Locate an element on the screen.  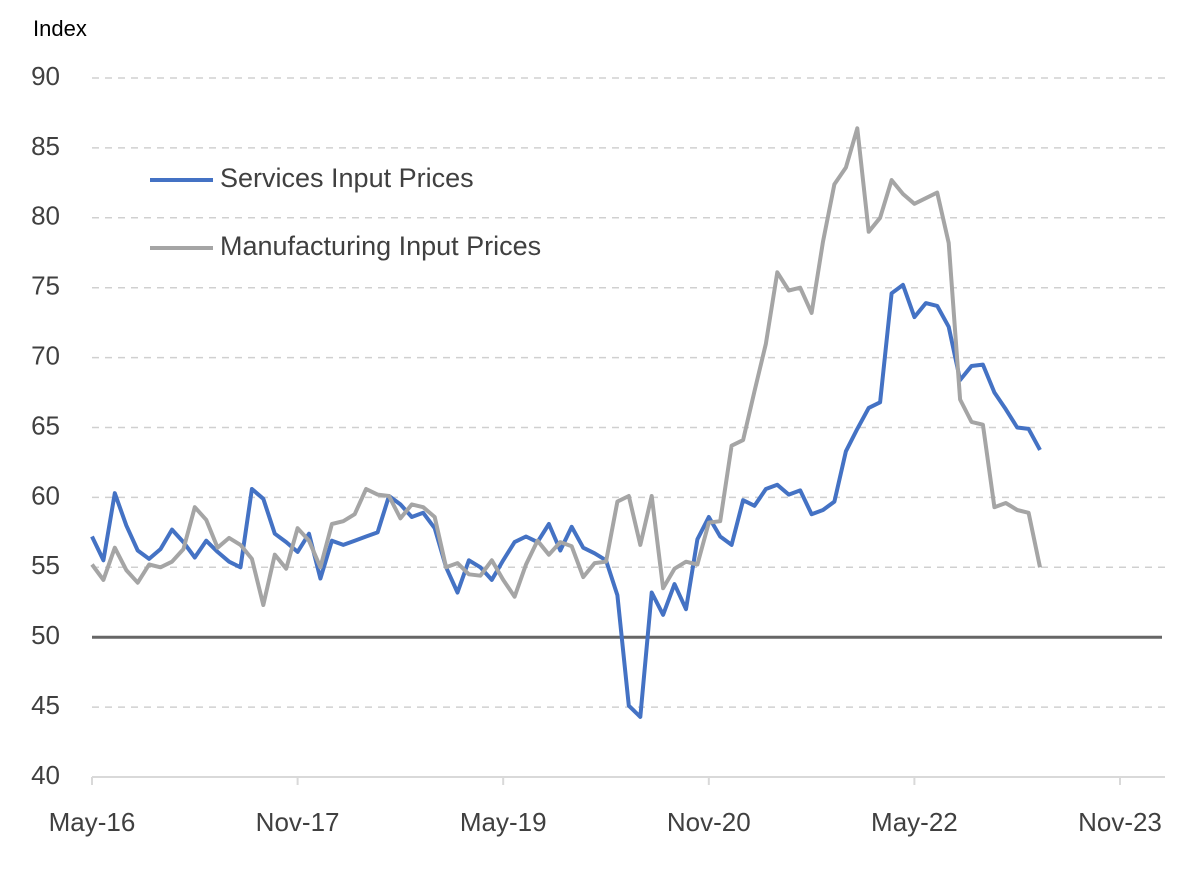
x-tick-label: Nov-20 is located at coordinates (709, 822).